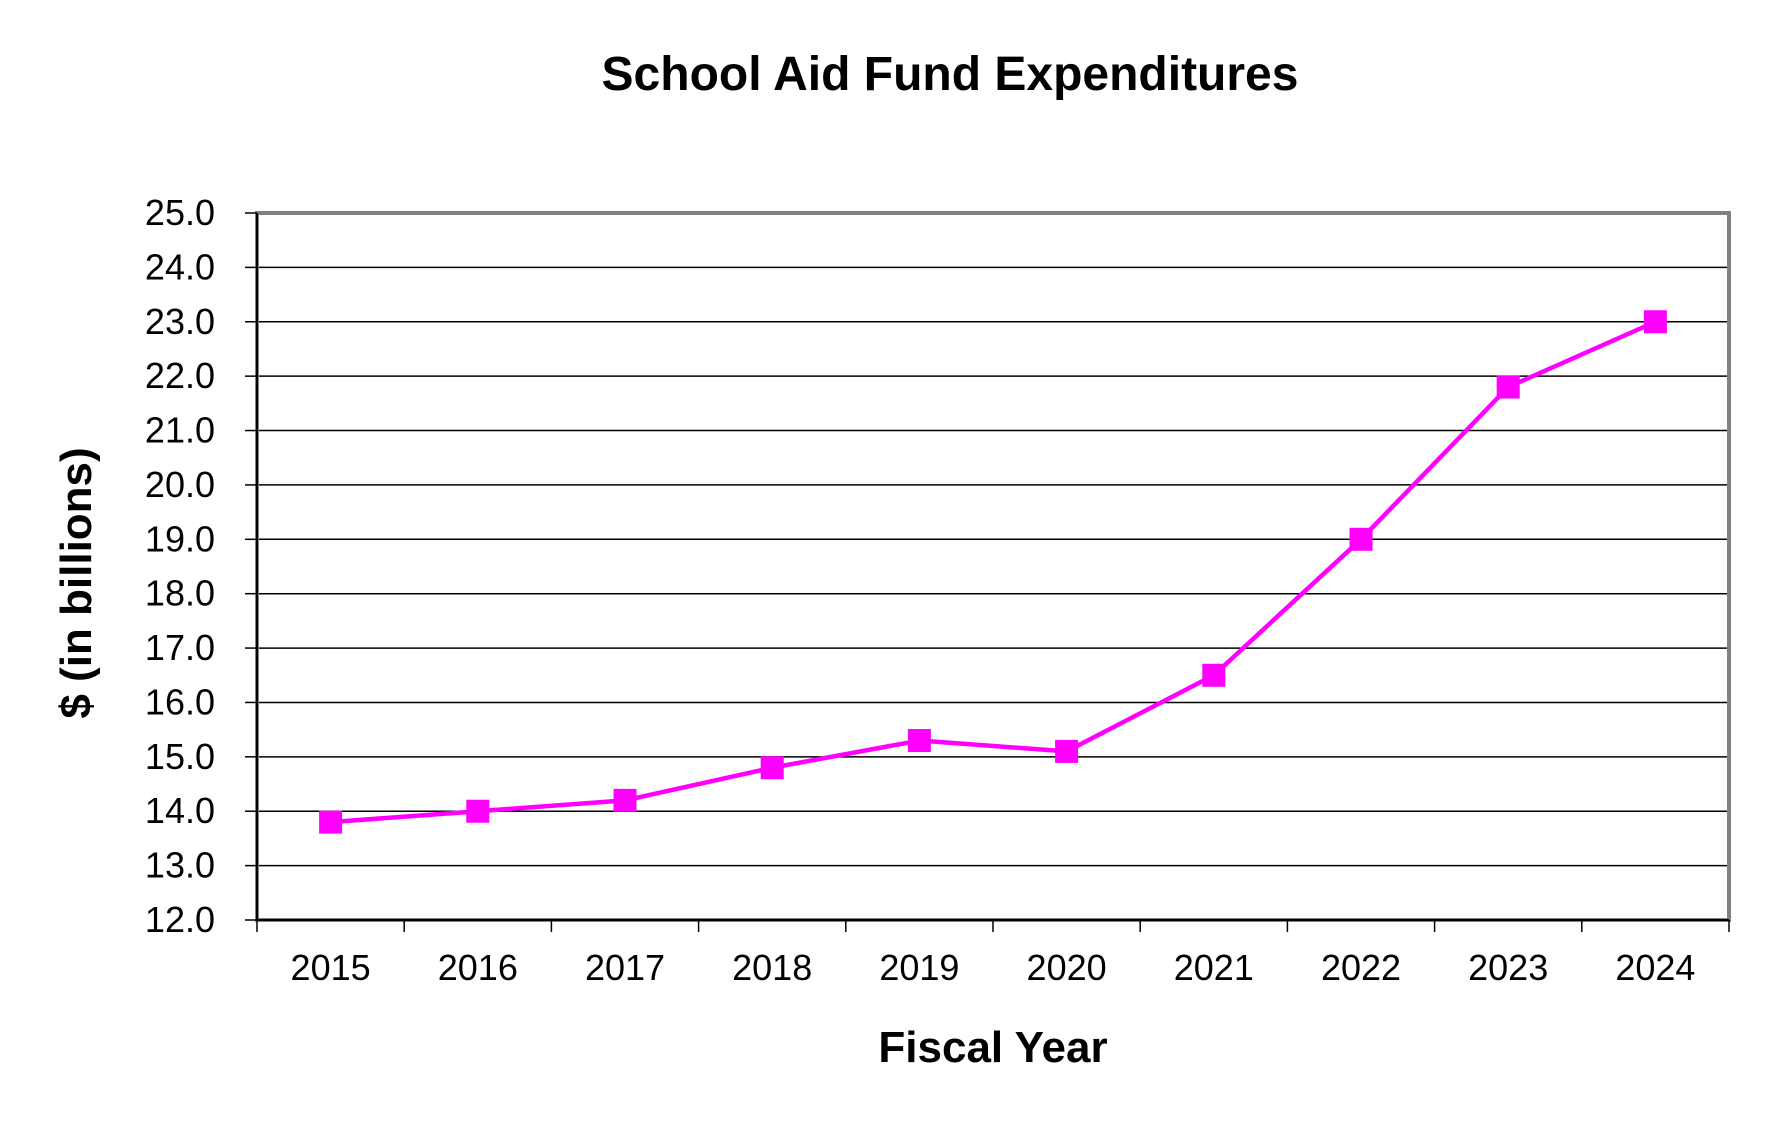  I want to click on y-tick-label: 13.0, so click(180, 865).